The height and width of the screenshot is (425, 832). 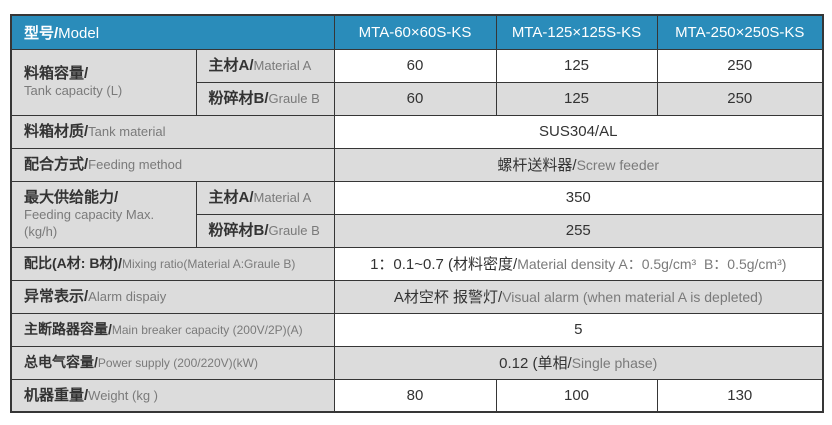 I want to click on header-model-label-zh: 型号/, so click(x=41, y=33).